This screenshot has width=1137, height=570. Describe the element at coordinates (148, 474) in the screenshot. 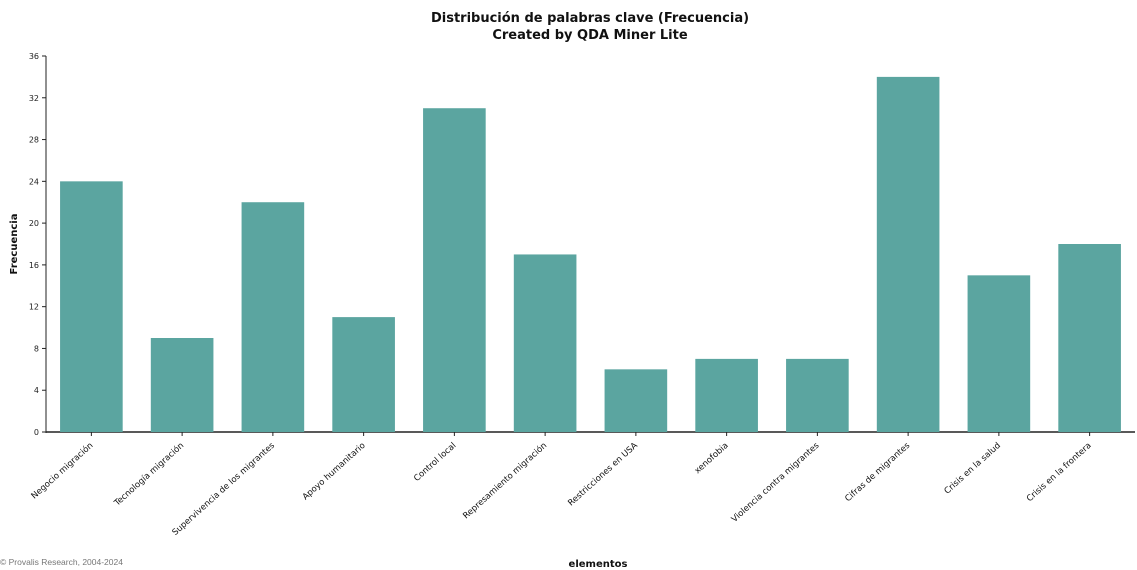

I see `x-tick-label: Tecnología migración` at that location.